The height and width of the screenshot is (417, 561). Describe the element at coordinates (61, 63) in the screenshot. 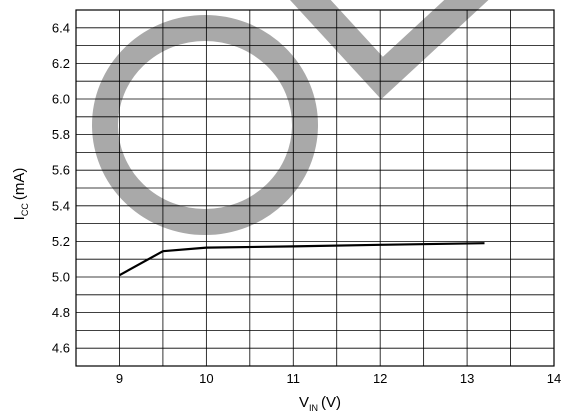

I see `y-tick-label: 6.2` at that location.